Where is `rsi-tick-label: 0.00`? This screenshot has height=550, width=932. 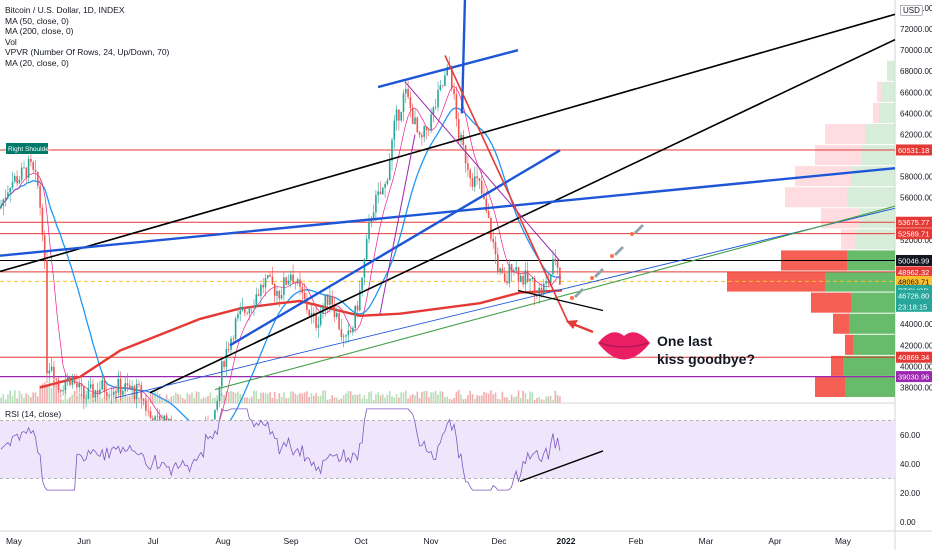
rsi-tick-label: 0.00 is located at coordinates (908, 522).